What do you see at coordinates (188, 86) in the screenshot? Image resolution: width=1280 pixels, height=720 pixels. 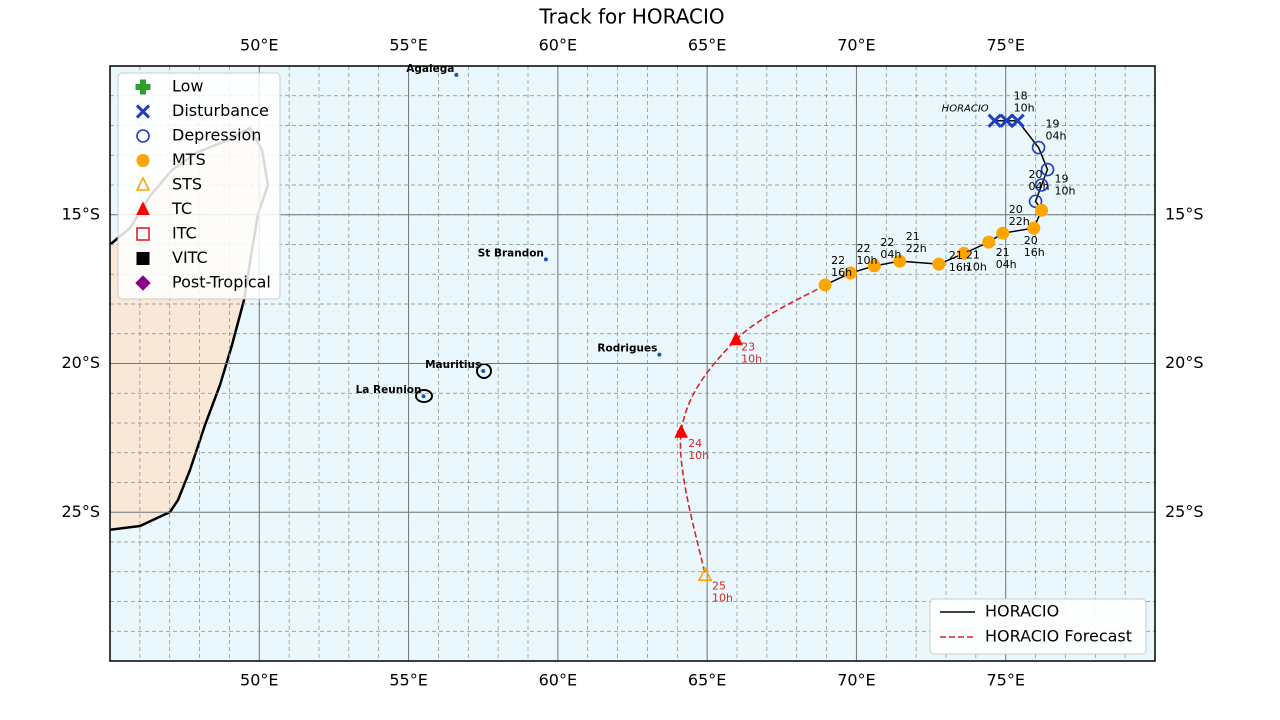 I see `legend-label: Low` at bounding box center [188, 86].